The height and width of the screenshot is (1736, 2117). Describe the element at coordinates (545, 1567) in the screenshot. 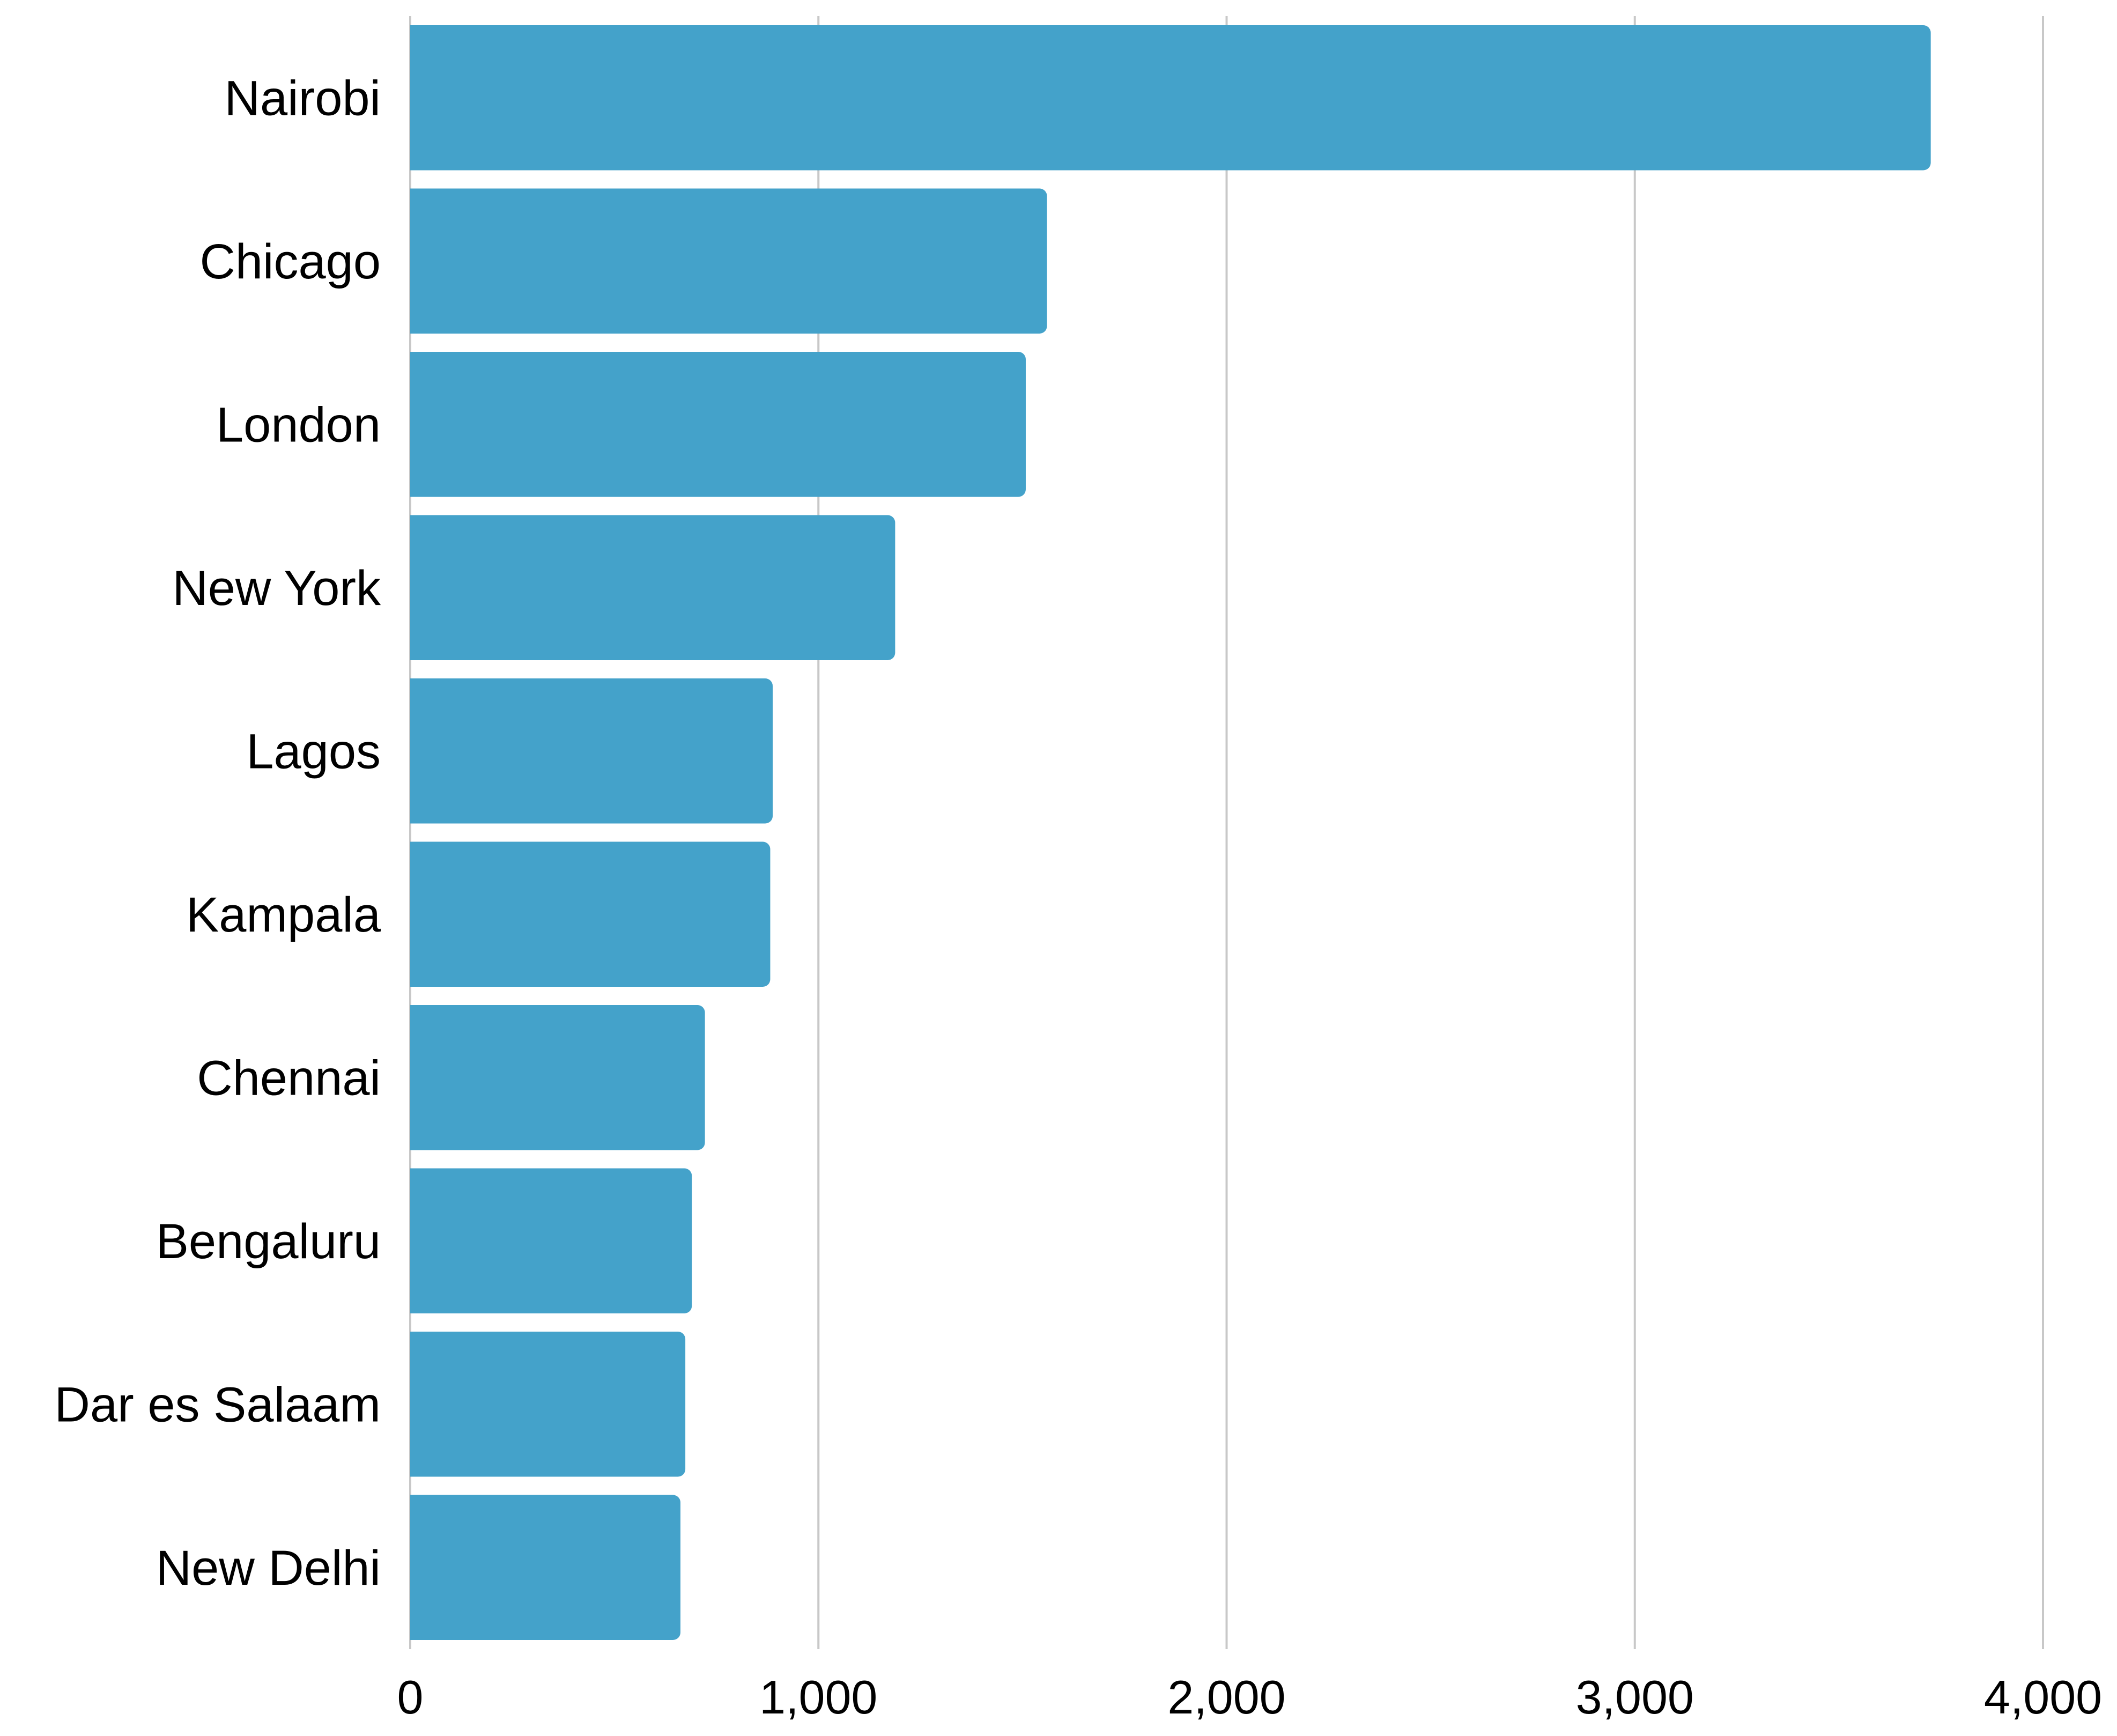

I see `bar-new-delhi` at that location.